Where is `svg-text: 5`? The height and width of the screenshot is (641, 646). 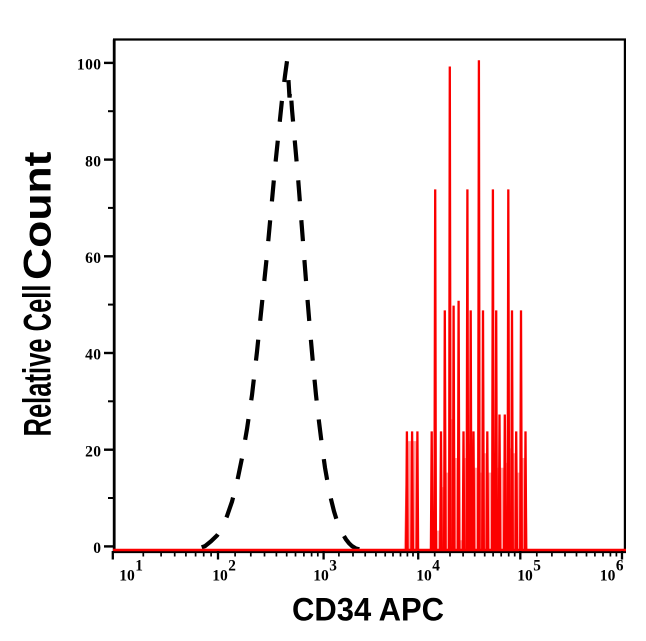 svg-text: 5 is located at coordinates (537, 565).